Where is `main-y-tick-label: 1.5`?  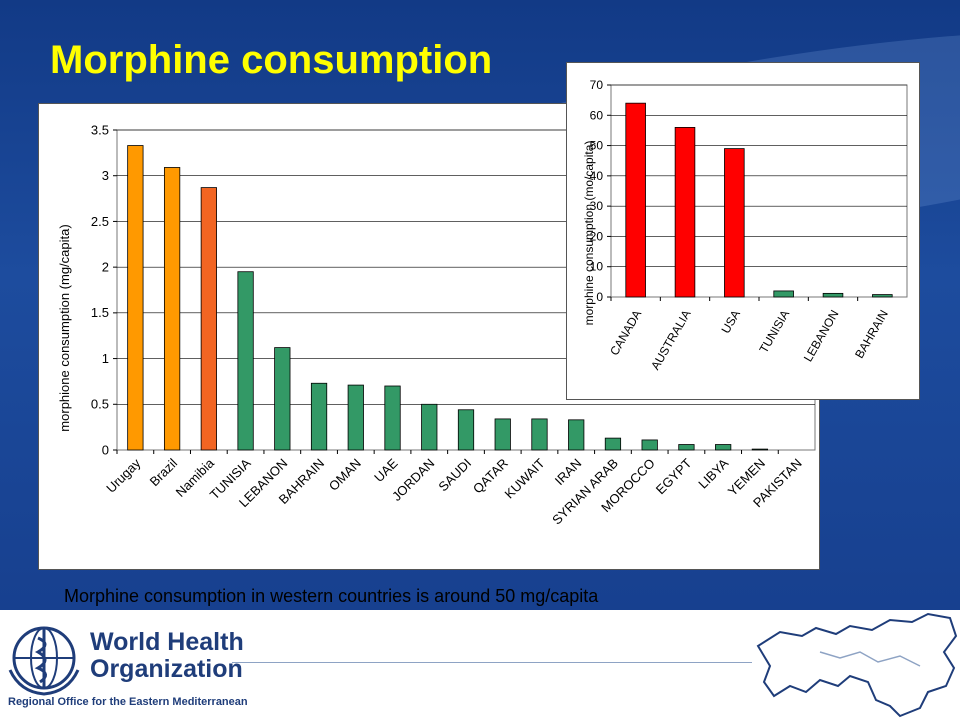
main-y-tick-label: 1.5 is located at coordinates (100, 312).